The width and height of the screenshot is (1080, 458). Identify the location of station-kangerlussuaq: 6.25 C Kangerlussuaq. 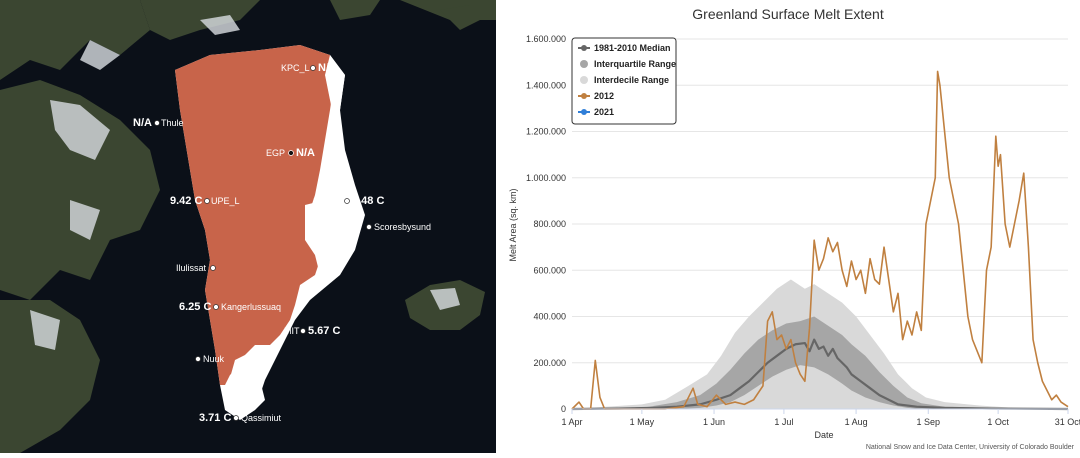
(230, 307).